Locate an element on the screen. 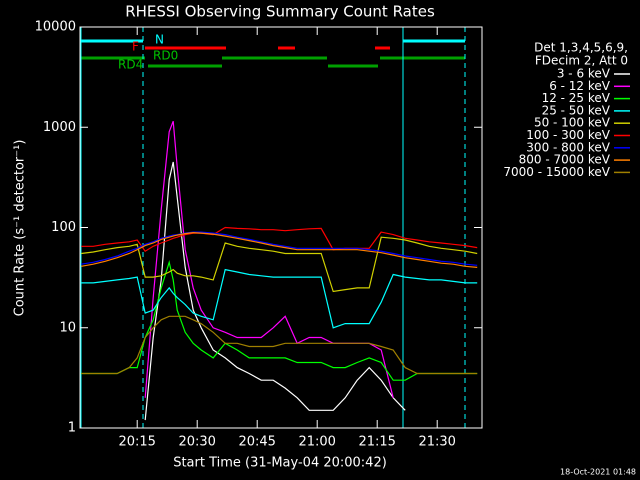 Image resolution: width=640 pixels, height=480 pixels. legend-title: FDecim 2, Att 0 is located at coordinates (581, 61).